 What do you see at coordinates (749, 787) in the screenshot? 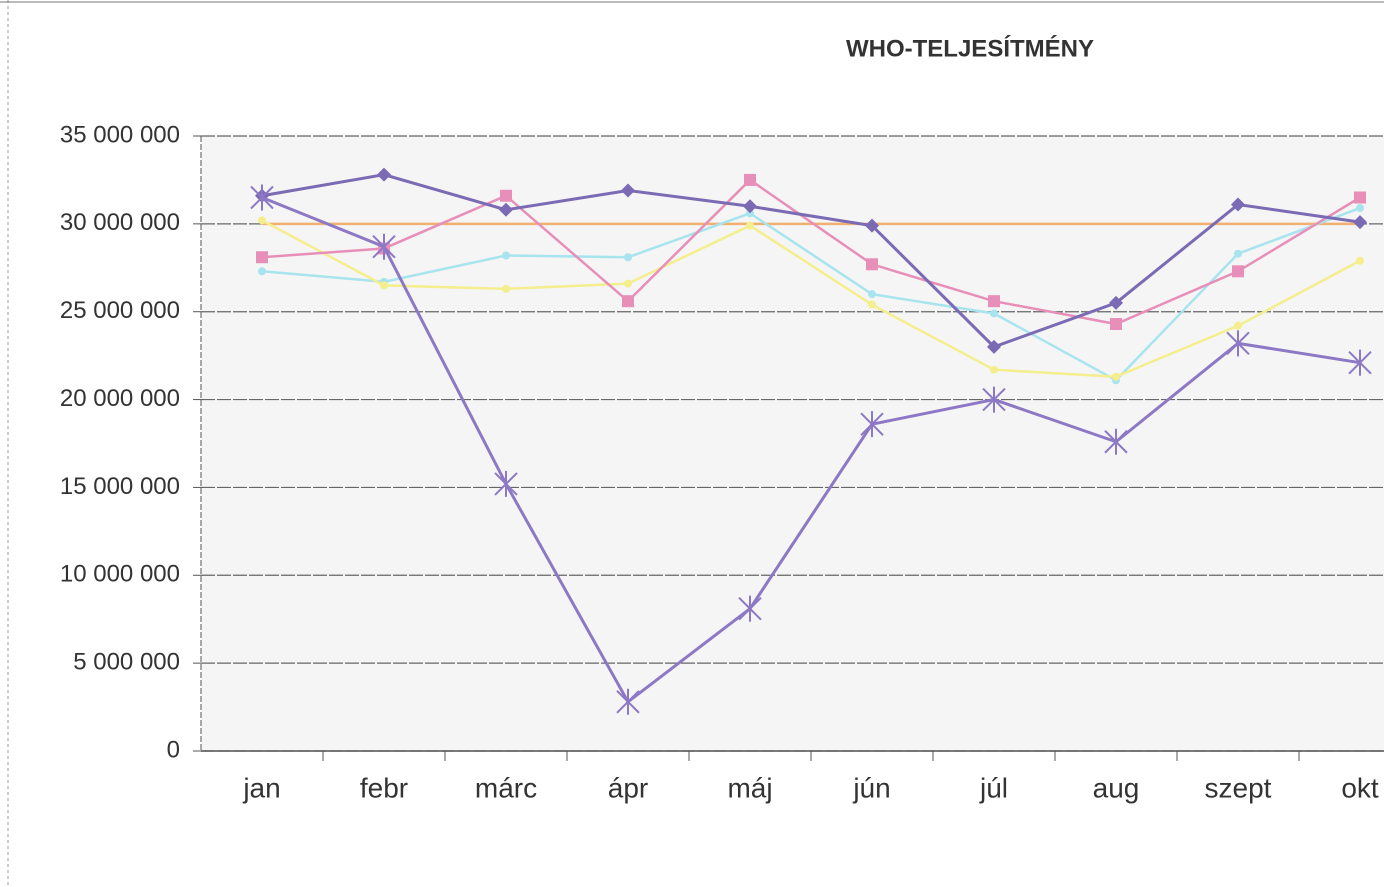
I see `x-tick-label: máj` at bounding box center [749, 787].